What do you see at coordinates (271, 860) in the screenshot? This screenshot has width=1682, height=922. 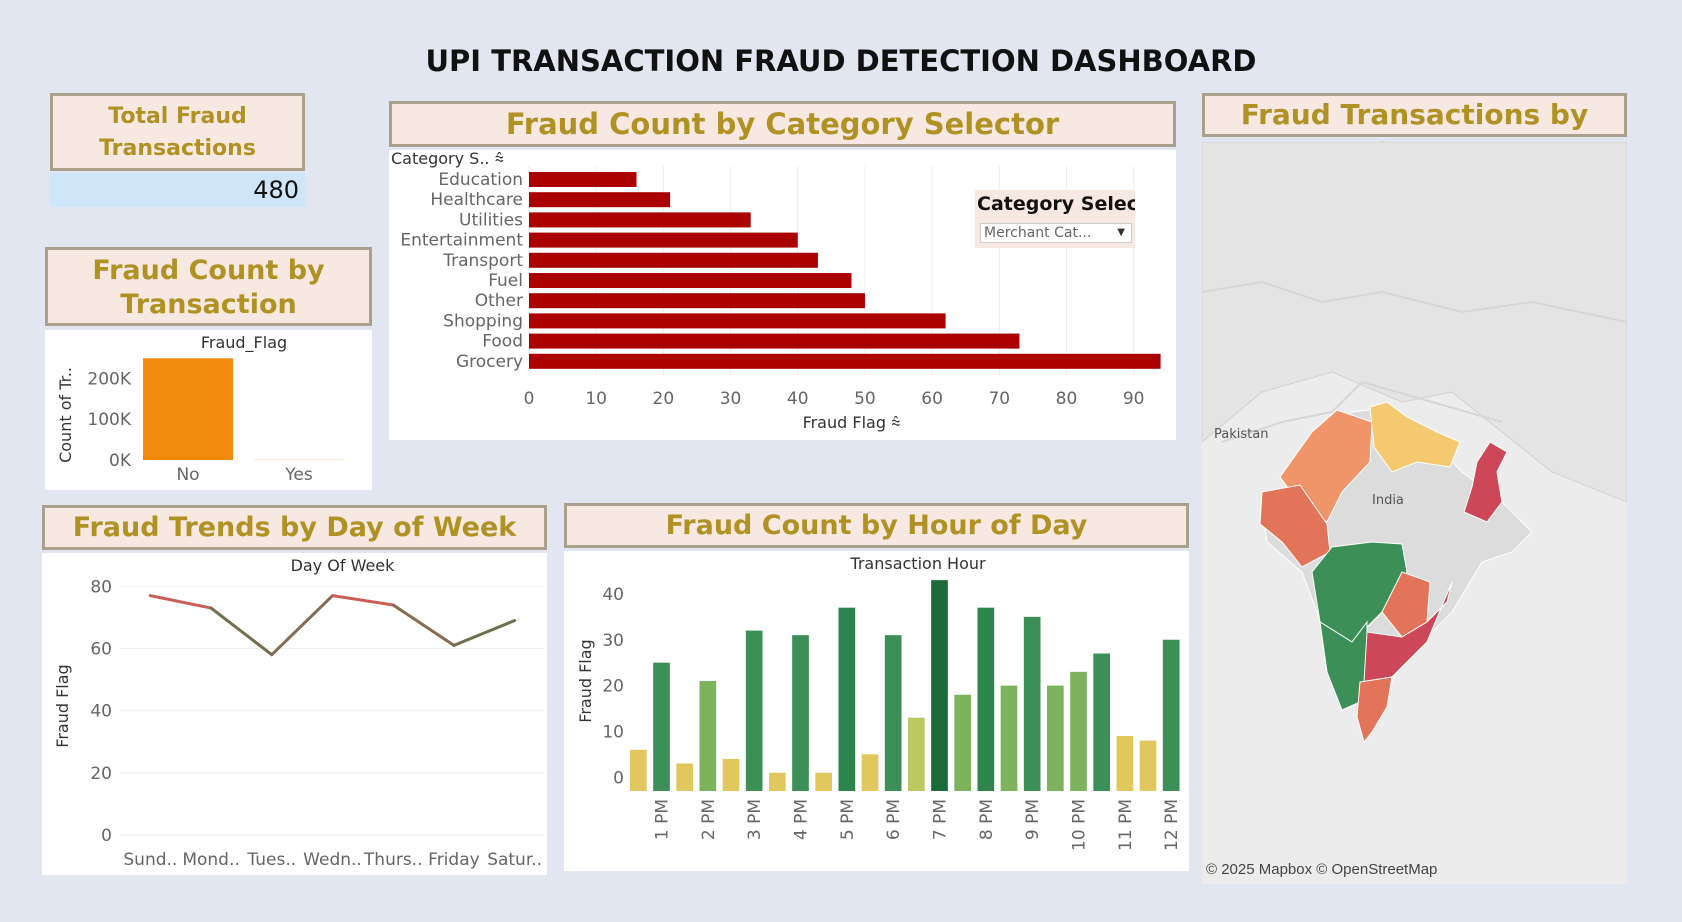 I see `x-tick-label: Tues..` at bounding box center [271, 860].